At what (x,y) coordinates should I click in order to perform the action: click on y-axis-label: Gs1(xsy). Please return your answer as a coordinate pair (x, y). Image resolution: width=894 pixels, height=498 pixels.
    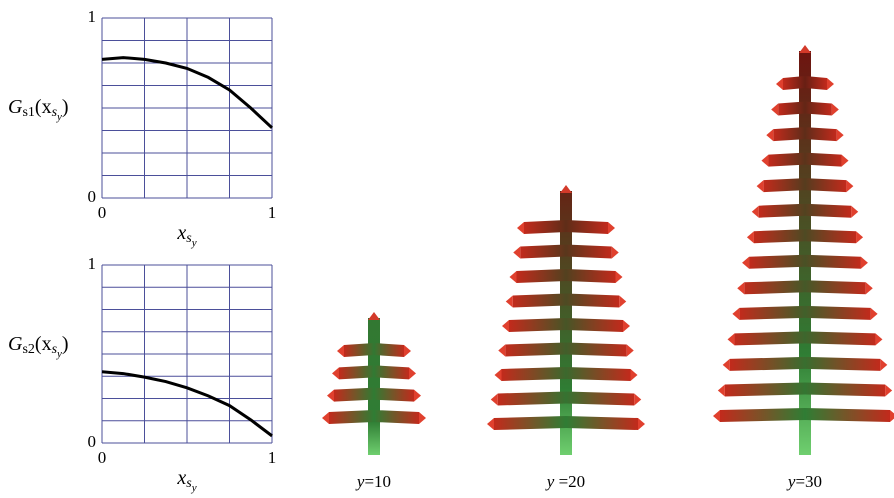
    Looking at the image, I should click on (38, 109).